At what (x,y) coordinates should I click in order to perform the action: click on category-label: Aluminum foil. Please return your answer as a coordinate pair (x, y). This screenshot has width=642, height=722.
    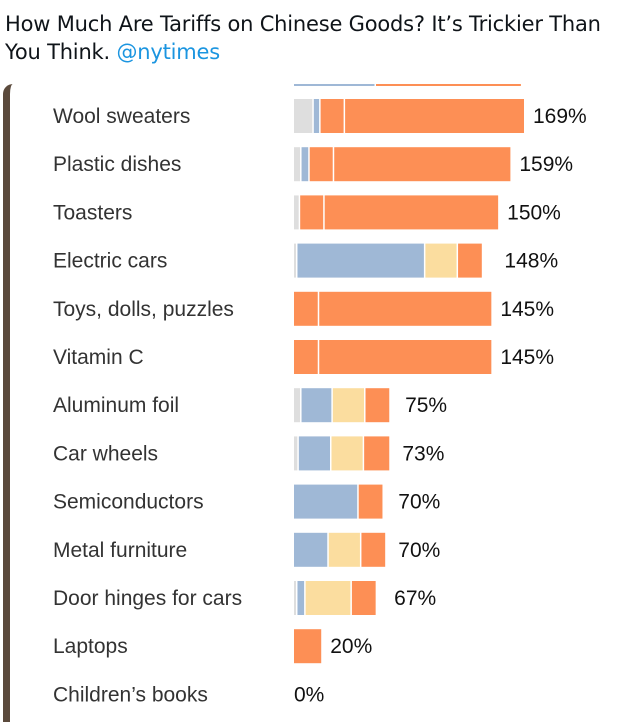
    Looking at the image, I should click on (116, 405).